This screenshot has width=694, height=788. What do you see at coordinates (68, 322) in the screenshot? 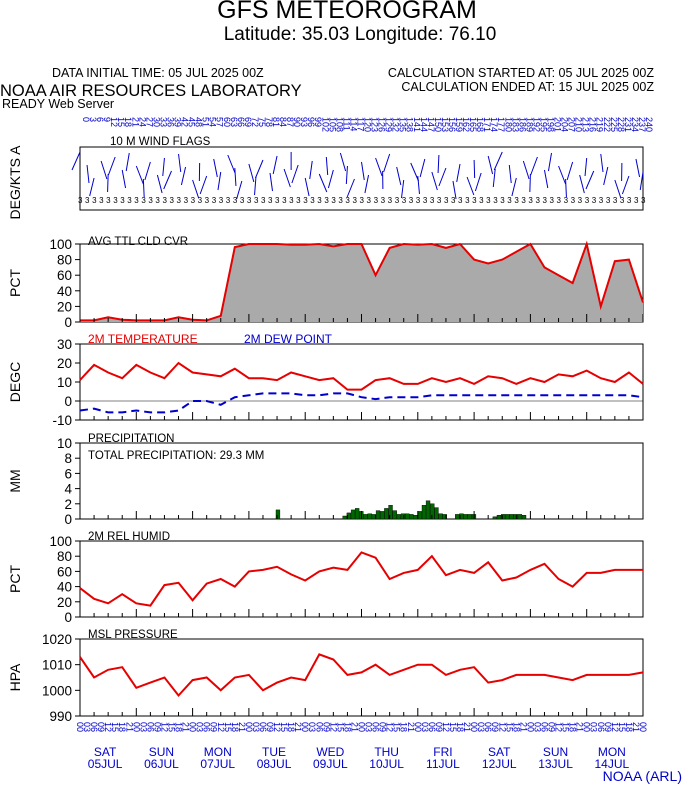
I see `cloud-tick-label: 0` at bounding box center [68, 322].